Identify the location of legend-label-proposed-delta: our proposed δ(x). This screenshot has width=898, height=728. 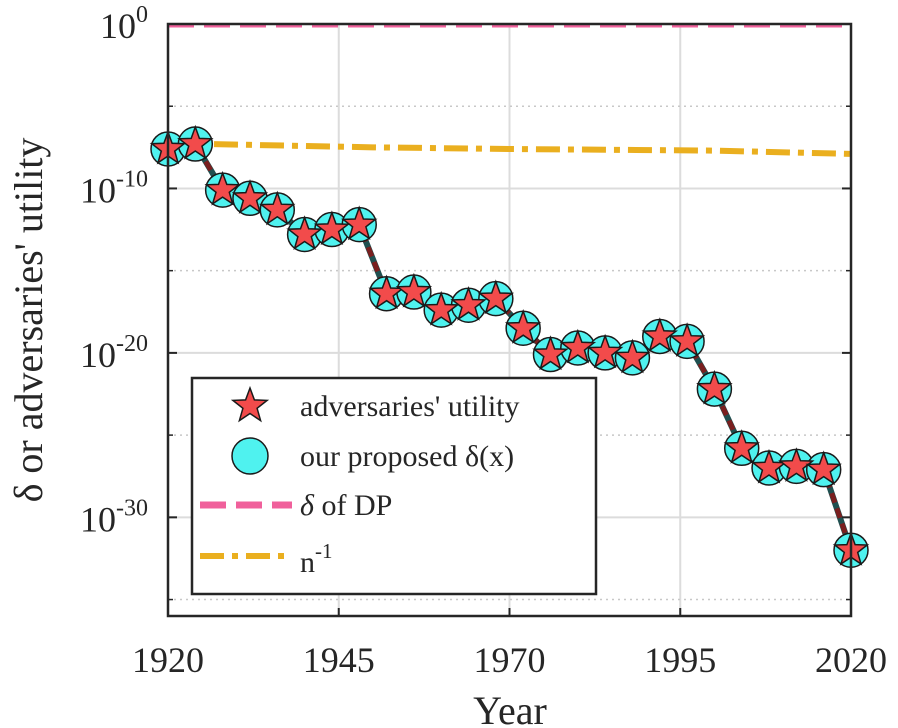
(407, 456).